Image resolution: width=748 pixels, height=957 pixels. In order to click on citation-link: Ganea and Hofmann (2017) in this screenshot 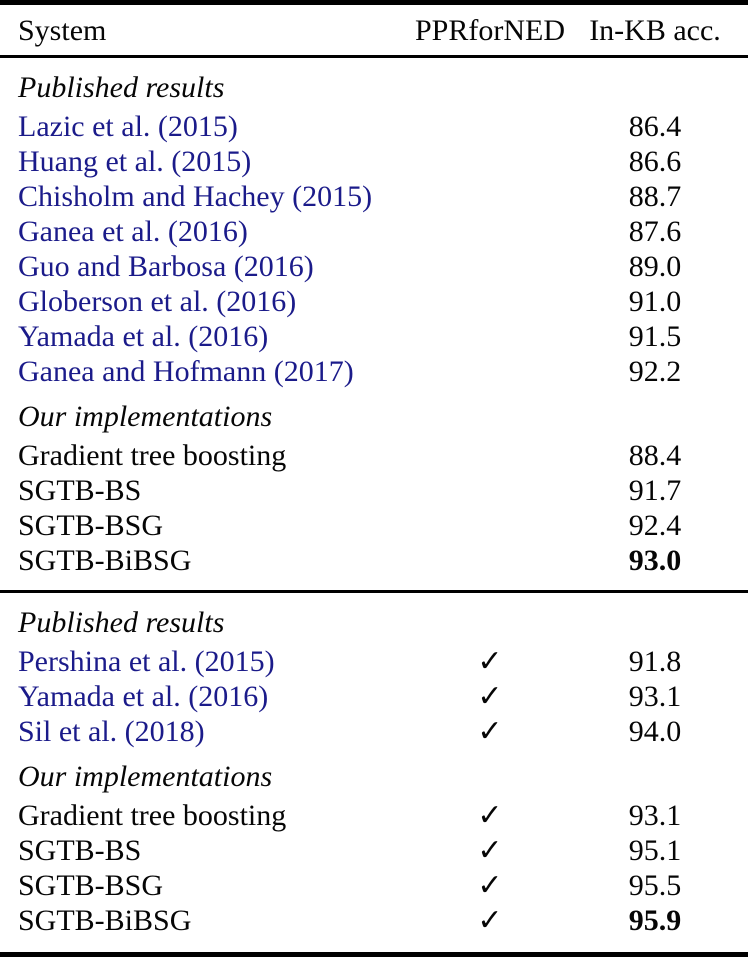, I will do `click(186, 371)`.